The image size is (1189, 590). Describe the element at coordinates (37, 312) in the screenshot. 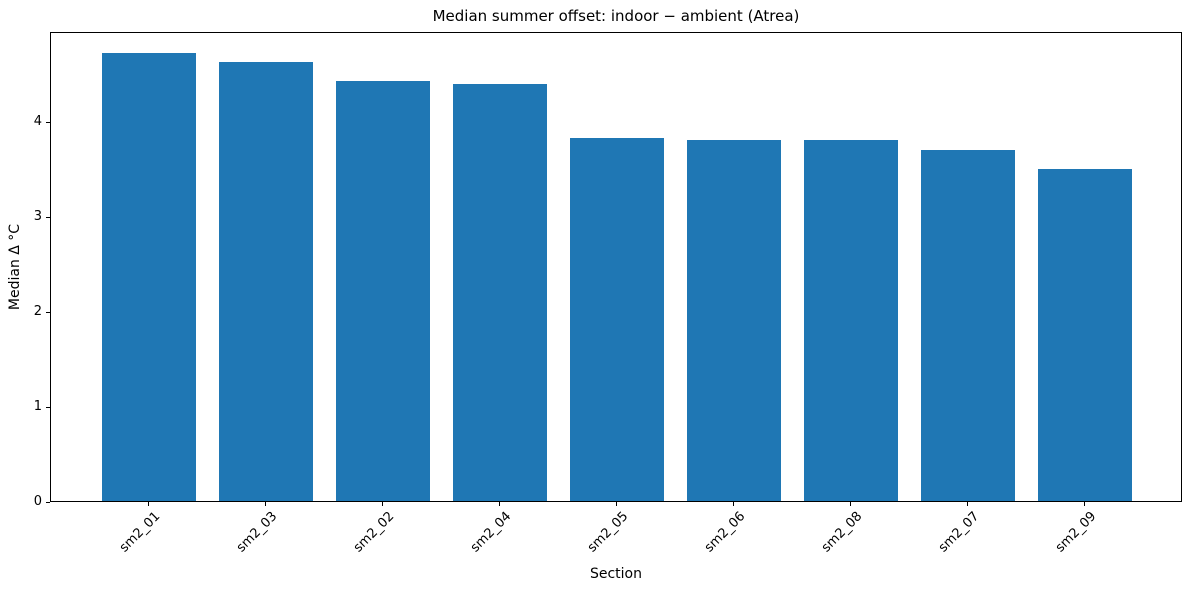

I see `y-tick-label-2: 2` at that location.